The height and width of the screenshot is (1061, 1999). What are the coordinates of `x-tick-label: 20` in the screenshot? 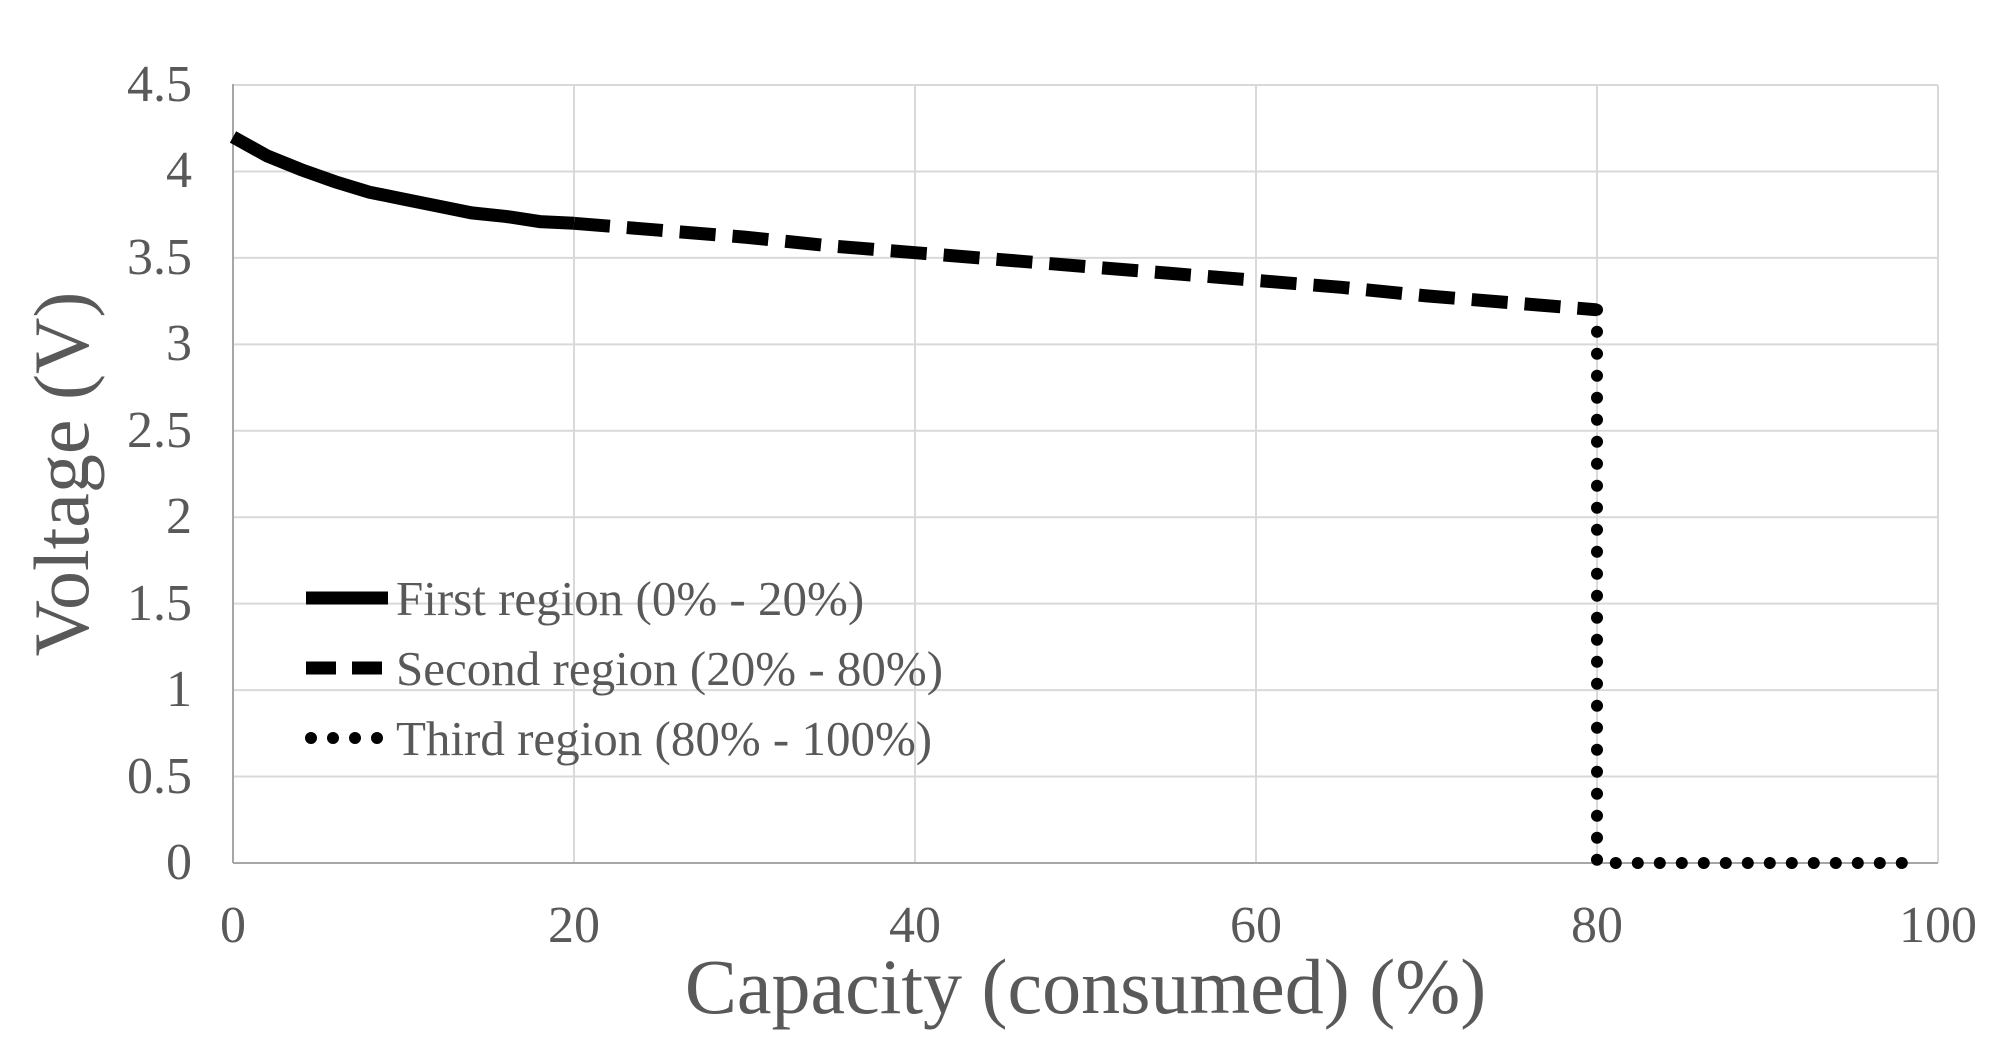 It's located at (574, 925).